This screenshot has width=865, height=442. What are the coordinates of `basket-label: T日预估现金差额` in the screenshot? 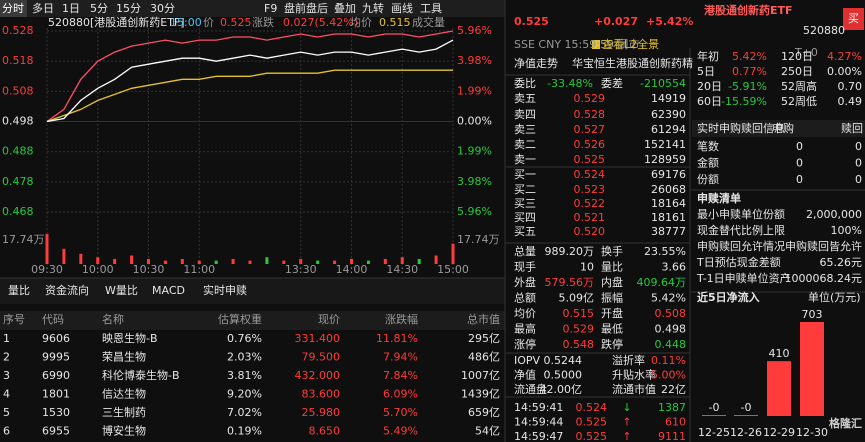 It's located at (738, 262).